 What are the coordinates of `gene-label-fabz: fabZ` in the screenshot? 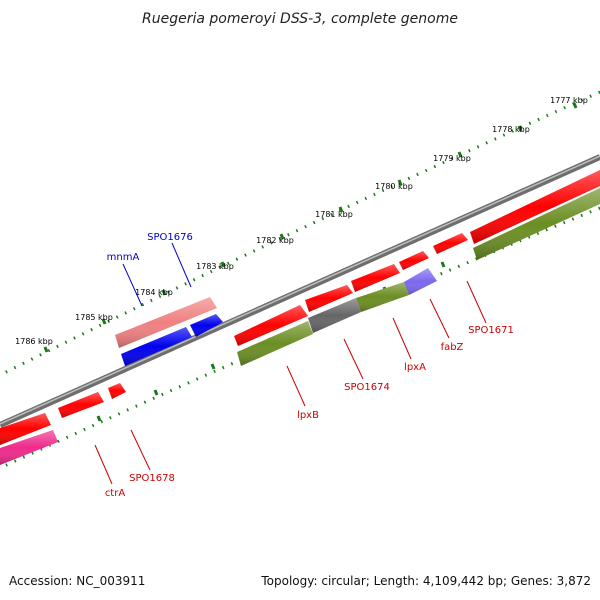 It's located at (452, 347).